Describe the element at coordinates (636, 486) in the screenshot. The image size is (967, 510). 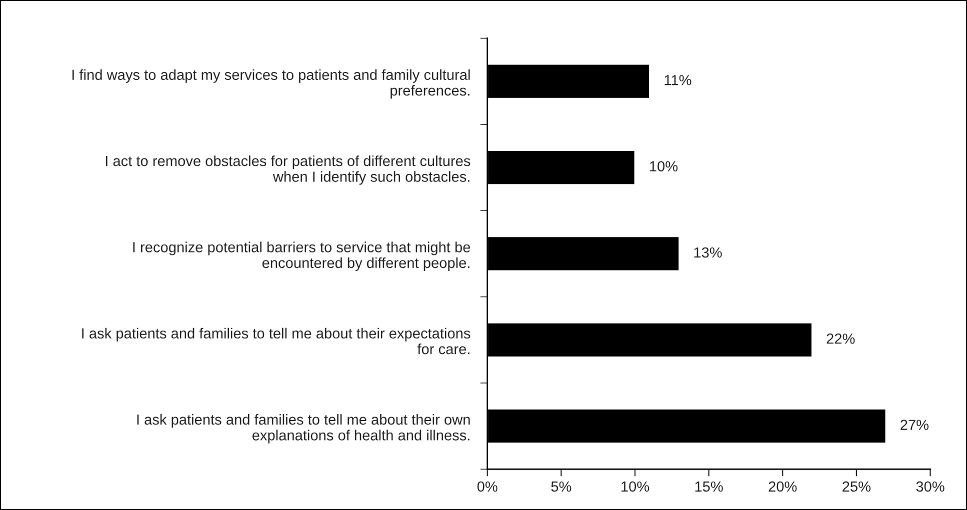
I see `x-tick-label: 10%` at that location.